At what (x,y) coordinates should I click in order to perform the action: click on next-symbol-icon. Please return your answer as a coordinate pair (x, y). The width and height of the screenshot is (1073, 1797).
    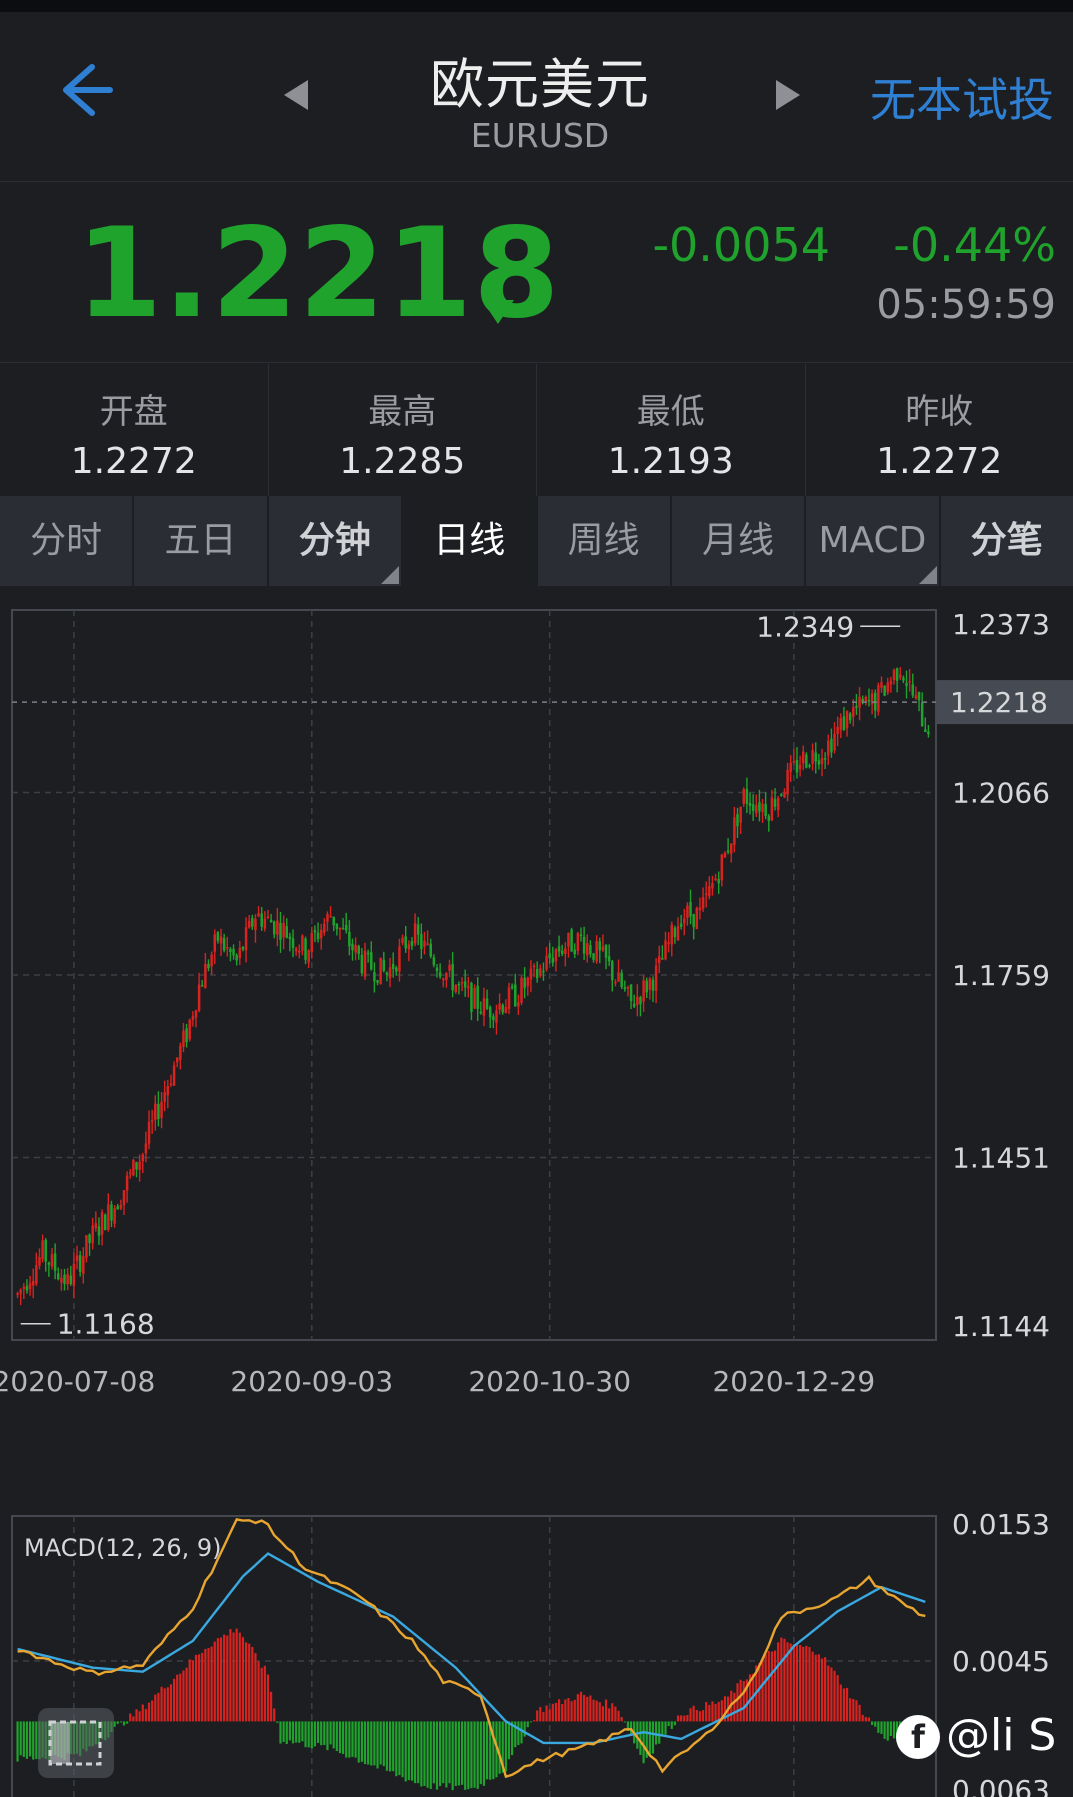
    Looking at the image, I should click on (788, 95).